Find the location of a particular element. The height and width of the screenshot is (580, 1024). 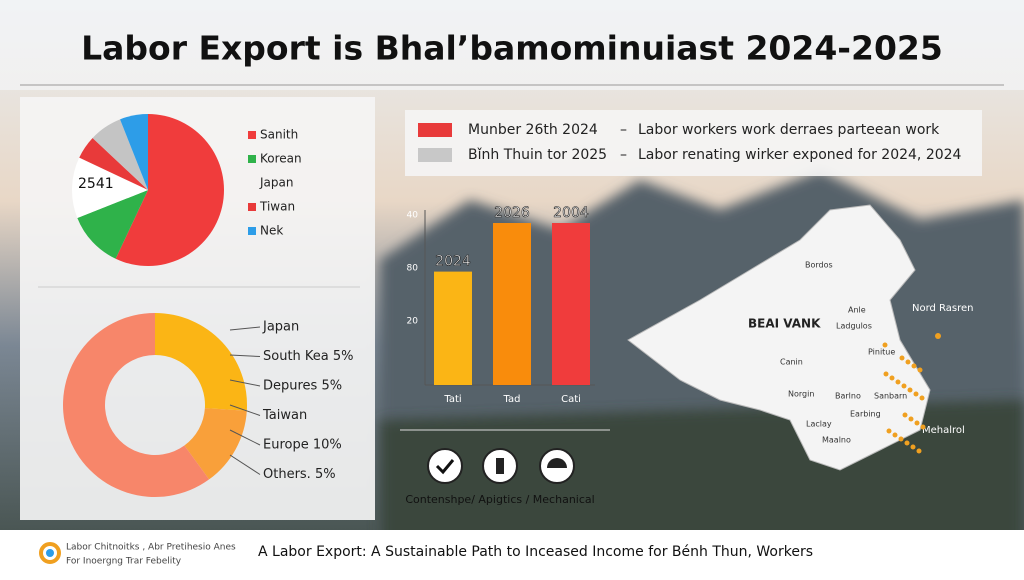

x-tick-label: Tati is located at coordinates (452, 399).